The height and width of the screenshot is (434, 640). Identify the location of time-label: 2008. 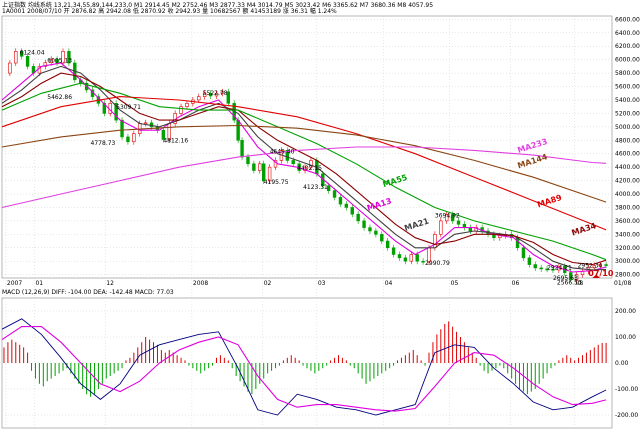
(200, 283).